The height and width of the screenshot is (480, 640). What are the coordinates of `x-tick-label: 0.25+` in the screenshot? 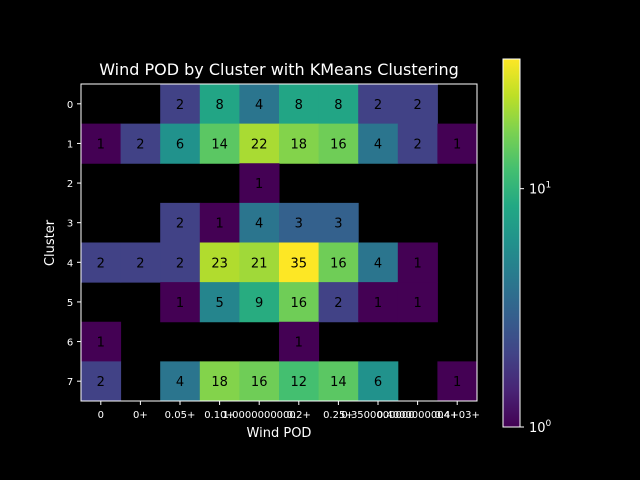 It's located at (338, 415).